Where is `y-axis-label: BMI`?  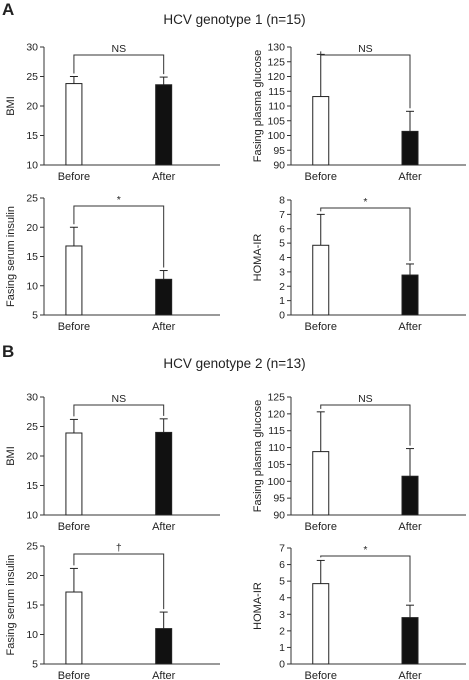
y-axis-label: BMI is located at coordinates (11, 106).